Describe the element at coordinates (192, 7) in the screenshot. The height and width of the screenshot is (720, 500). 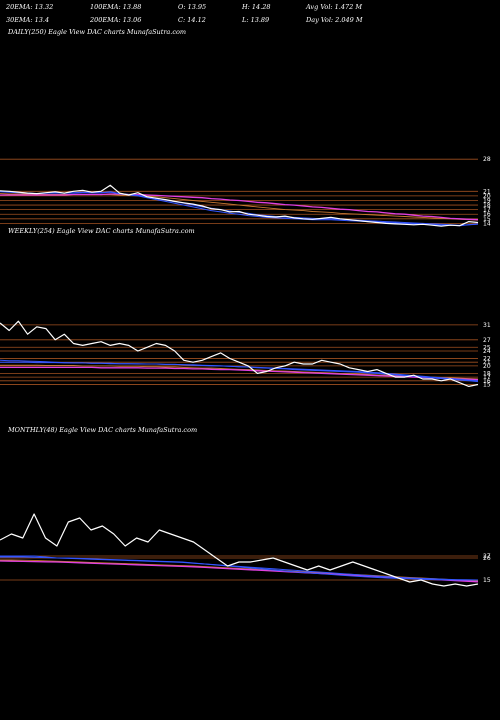
I see `open-stat: O: 13.95` at that location.